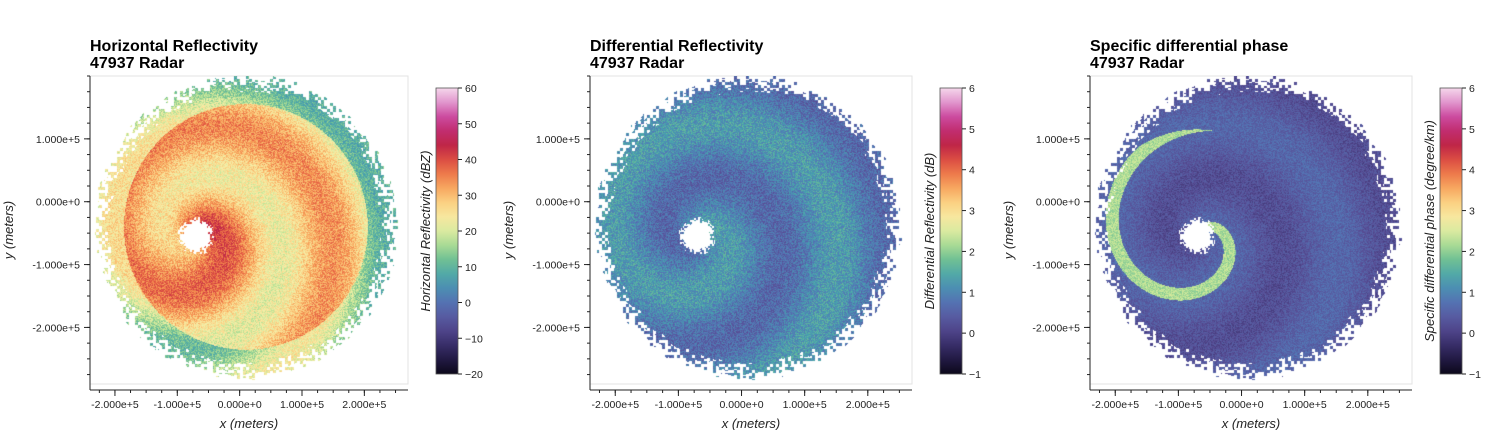 The width and height of the screenshot is (1486, 430). What do you see at coordinates (676, 46) in the screenshot?
I see `chart-title: Differential Reflectivity` at bounding box center [676, 46].